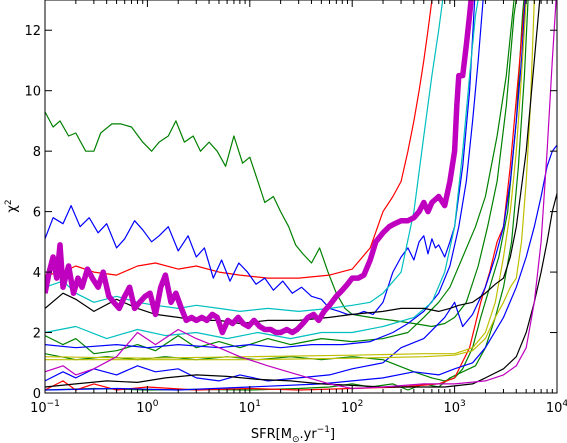 The height and width of the screenshot is (443, 567). I want to click on x-tick-label: 10⁻¹, so click(45, 407).